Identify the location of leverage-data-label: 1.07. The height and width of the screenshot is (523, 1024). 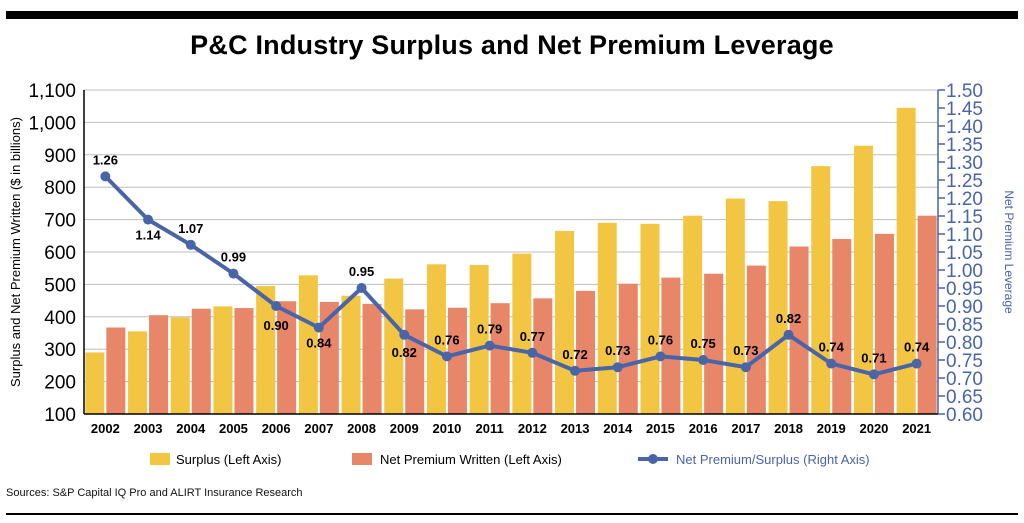
(190, 228).